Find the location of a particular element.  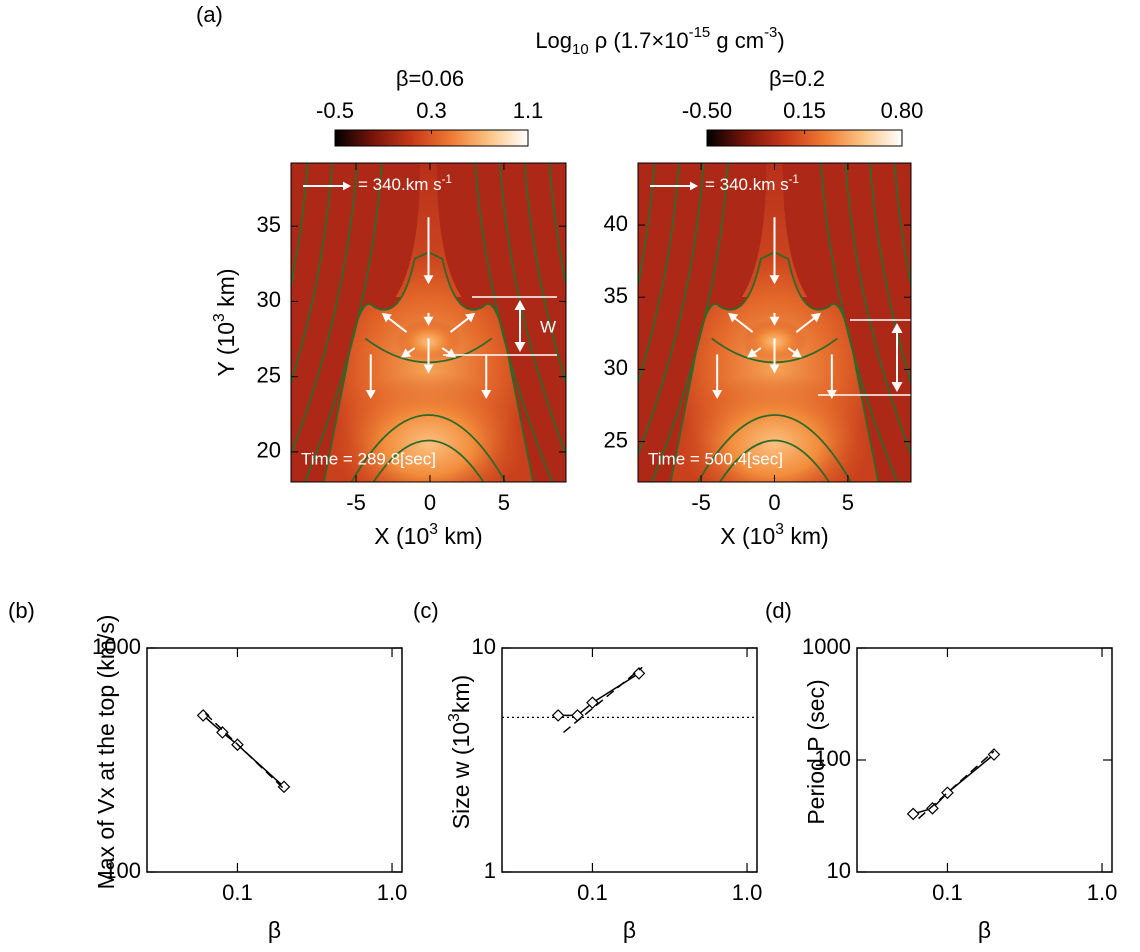

time-label: Time = 500.4[sec] is located at coordinates (715, 458).